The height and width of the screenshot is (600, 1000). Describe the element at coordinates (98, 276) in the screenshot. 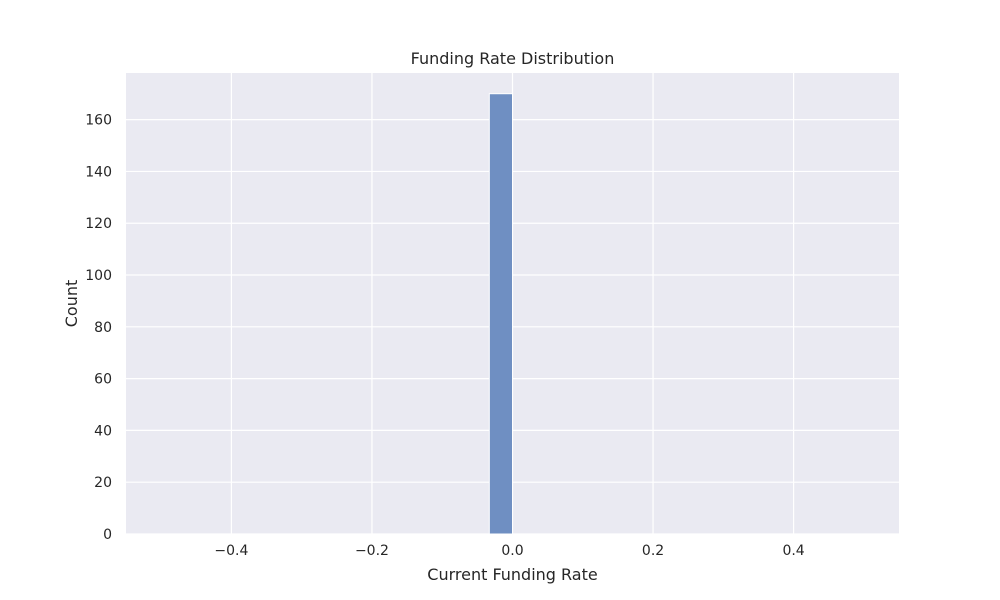

I see `y-tick-label: 100` at that location.